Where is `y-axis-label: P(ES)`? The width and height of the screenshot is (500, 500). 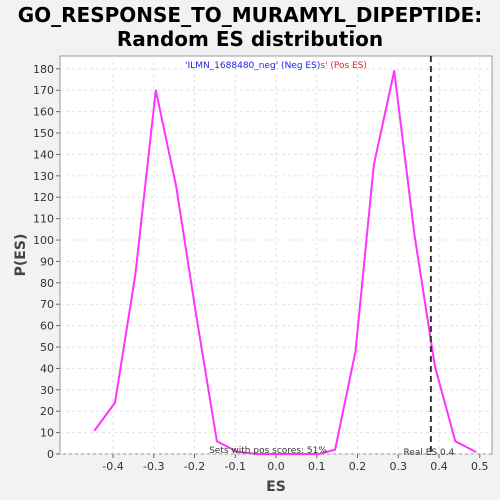 y-axis-label: P(ES) is located at coordinates (21, 255).